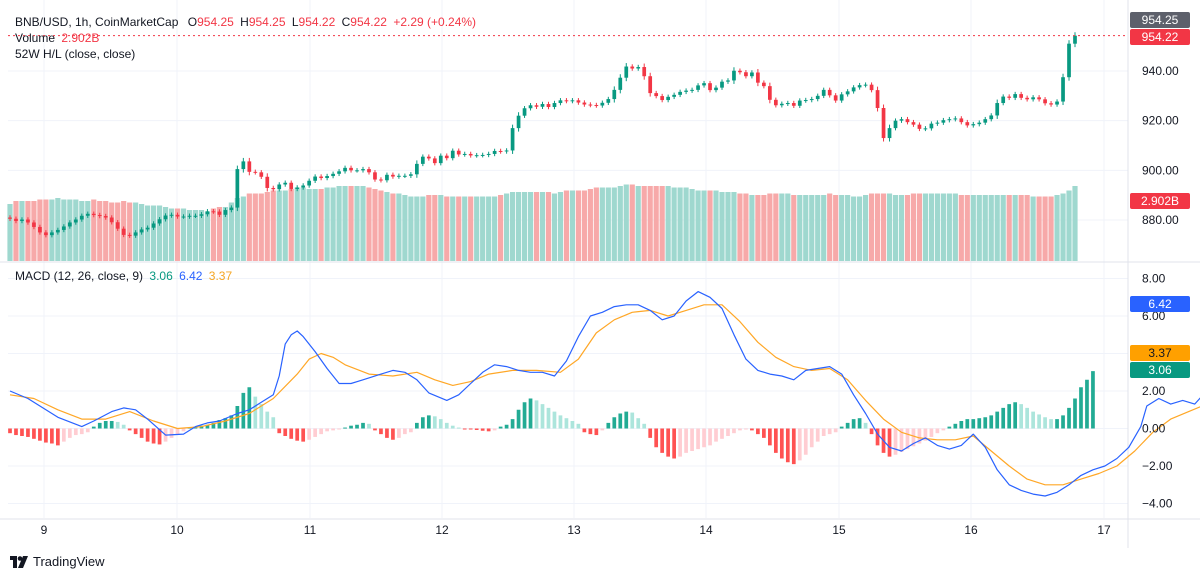 This screenshot has width=1200, height=583. I want to click on macd-legend: MACD (12, 26, close, 9) 3.06 6.42 3.37, so click(125, 276).